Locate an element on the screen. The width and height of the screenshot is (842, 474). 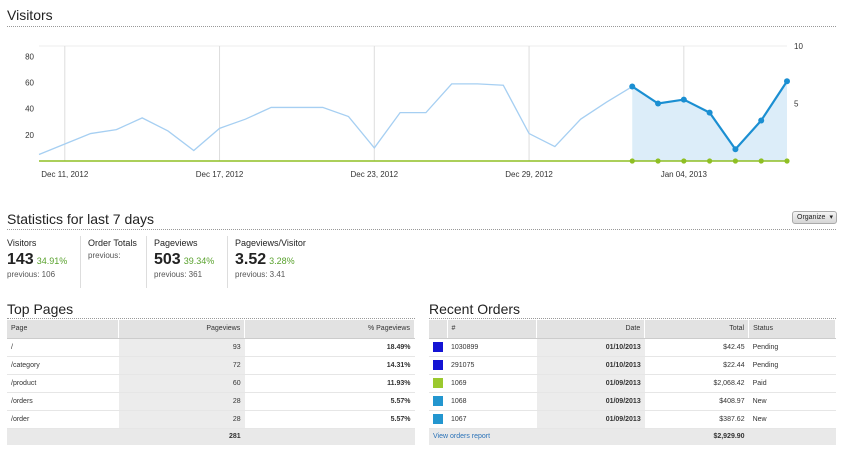
visitors-title: Visitors is located at coordinates (30, 15).